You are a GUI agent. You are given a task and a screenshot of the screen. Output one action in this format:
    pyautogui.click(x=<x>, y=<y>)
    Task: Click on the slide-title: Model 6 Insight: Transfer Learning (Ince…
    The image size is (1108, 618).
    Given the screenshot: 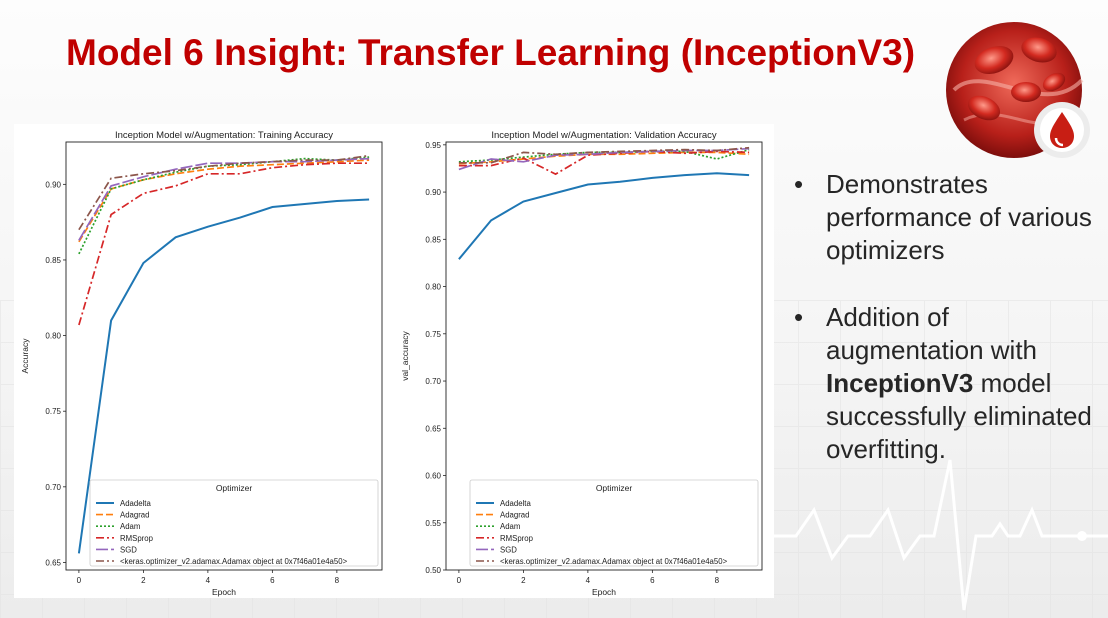 What is the action you would take?
    pyautogui.click(x=491, y=52)
    